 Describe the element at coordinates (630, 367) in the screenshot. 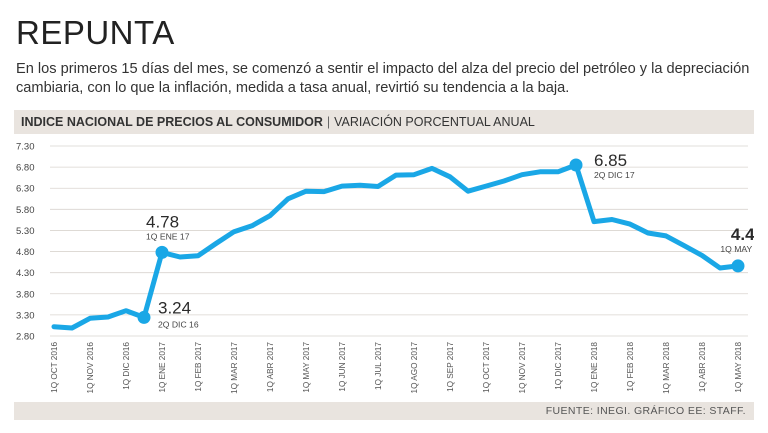

I see `x-tick-label: 1Q FEB 2018` at that location.